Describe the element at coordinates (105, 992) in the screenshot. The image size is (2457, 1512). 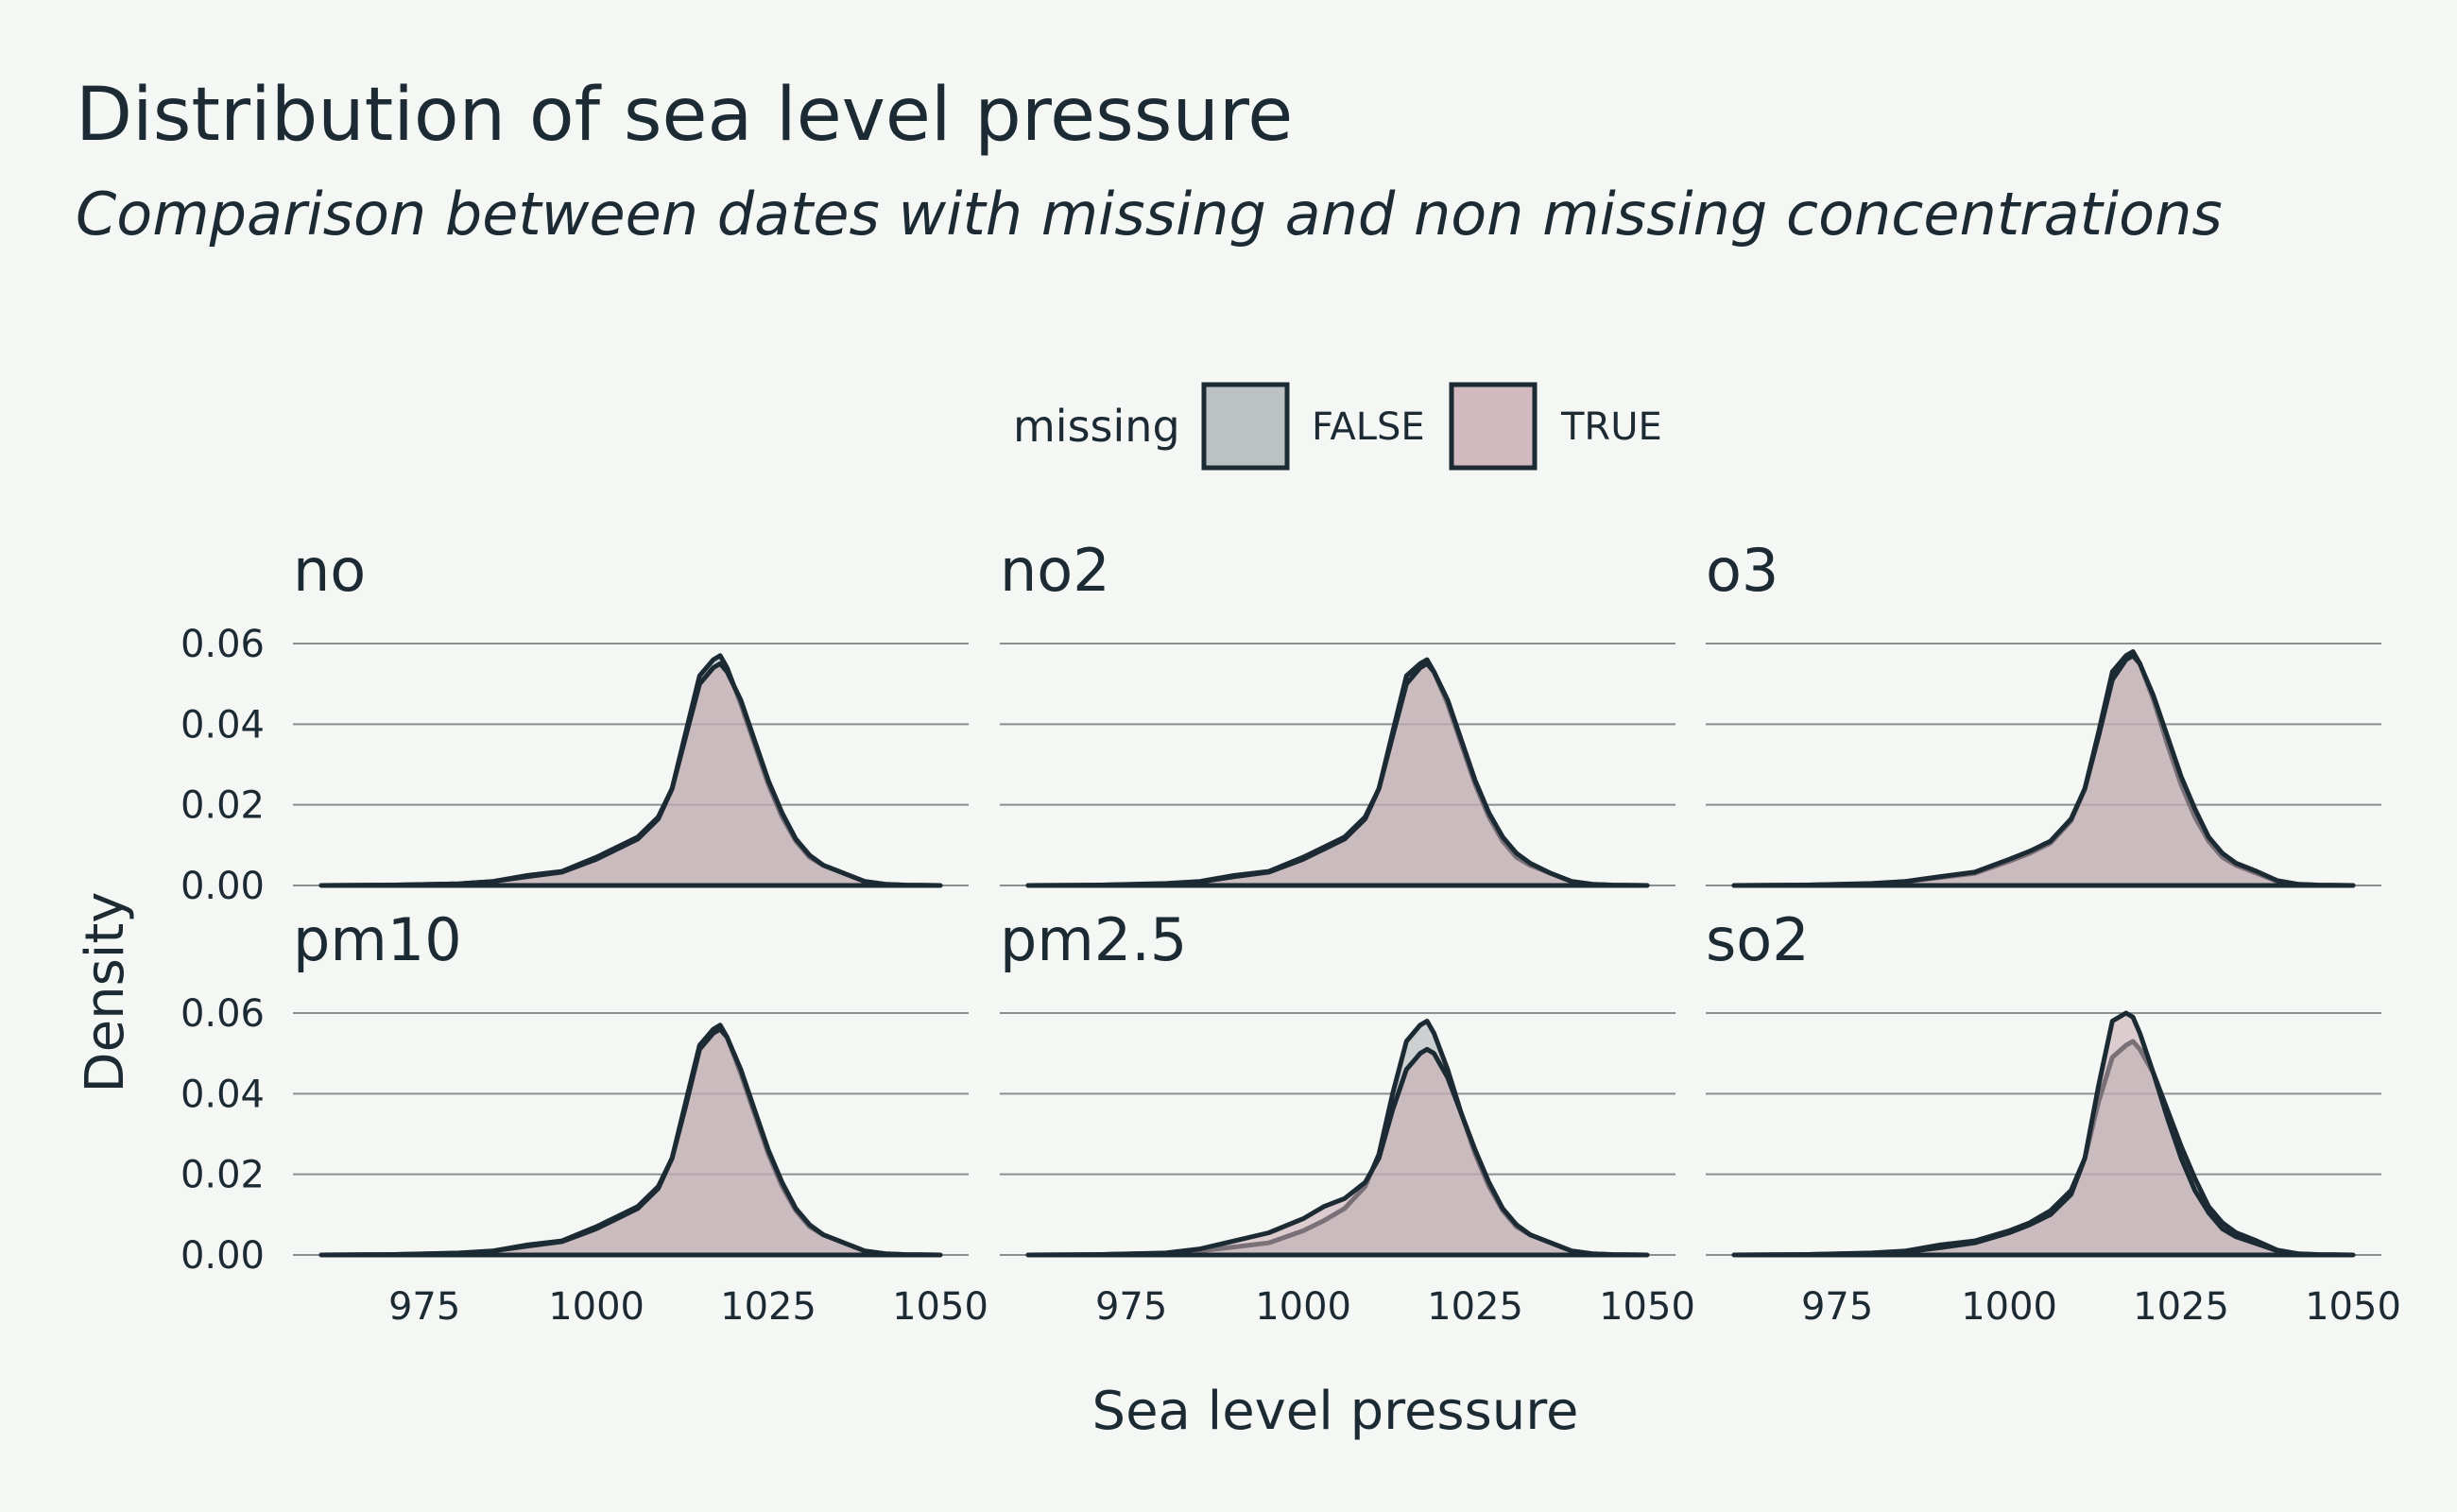
I see `y-axis-title: Density` at that location.